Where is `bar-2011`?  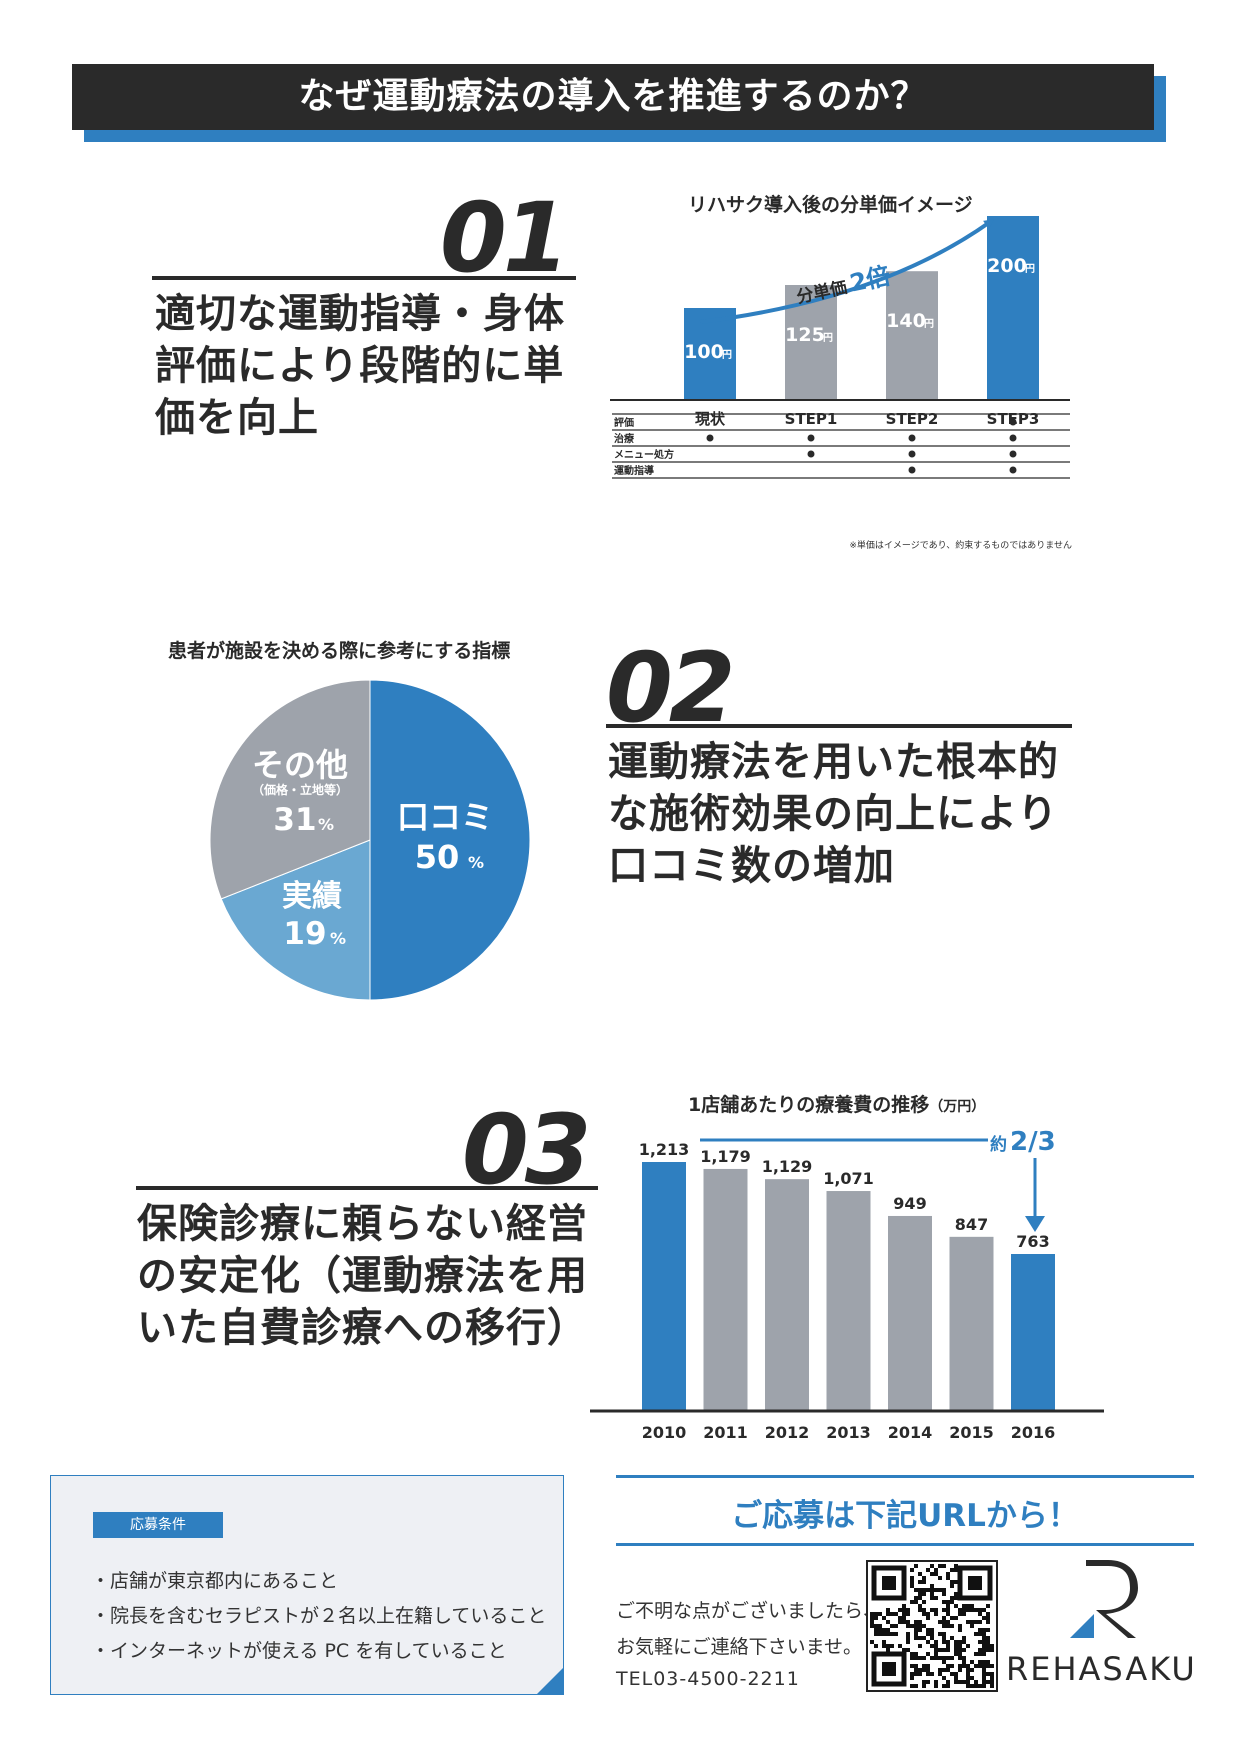
bar-2011 is located at coordinates (725, 1289).